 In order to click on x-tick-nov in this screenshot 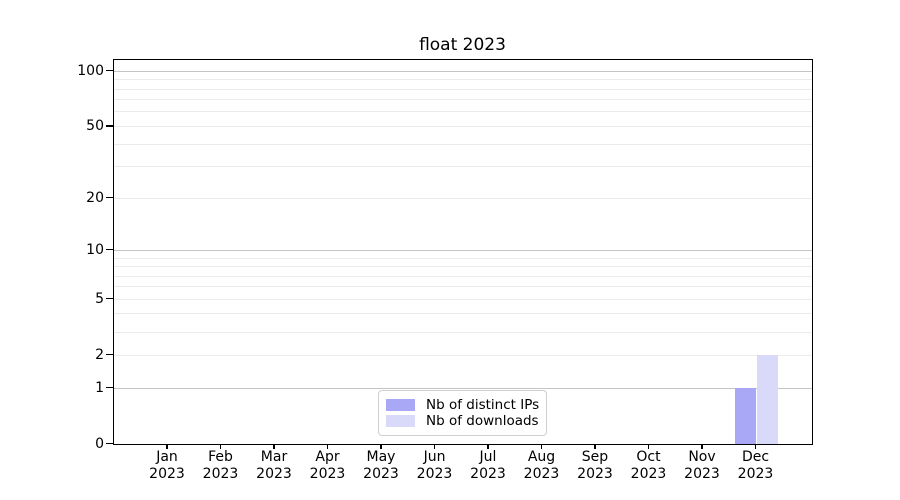, I will do `click(702, 446)`.